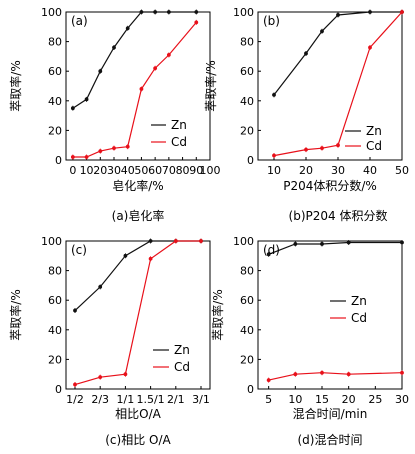  Describe the element at coordinates (138, 414) in the screenshot. I see `panel-c-x-label: 相比O/A` at that location.